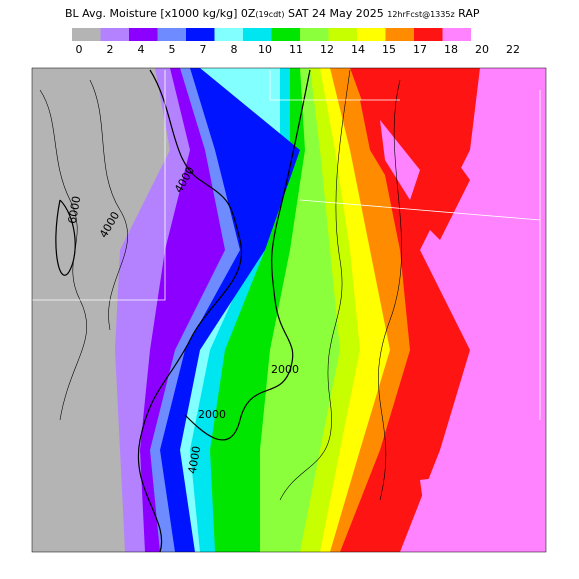 Image resolution: width=579 pixels, height=579 pixels. I want to click on colorbar-label: 22, so click(513, 49).